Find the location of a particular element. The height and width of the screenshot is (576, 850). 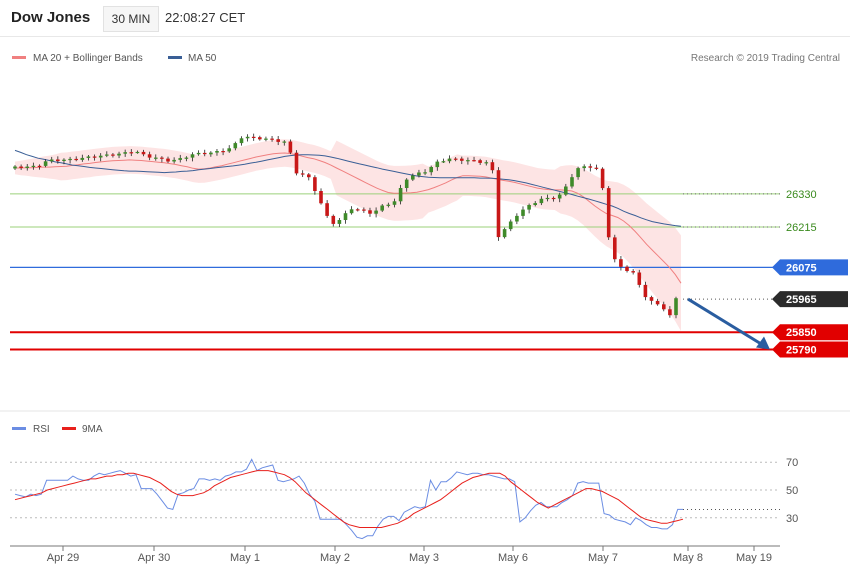

level-label: 26075 is located at coordinates (801, 268).